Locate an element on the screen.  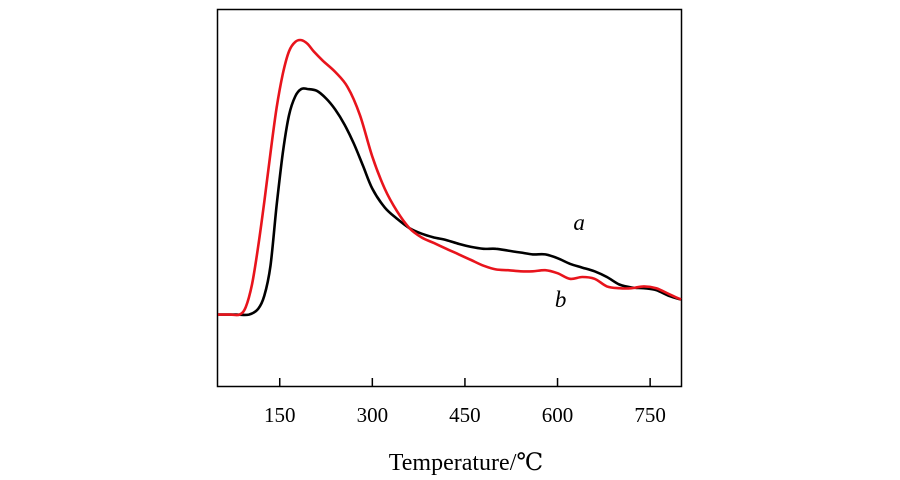
series-annotations: ab is located at coordinates (570, 261).